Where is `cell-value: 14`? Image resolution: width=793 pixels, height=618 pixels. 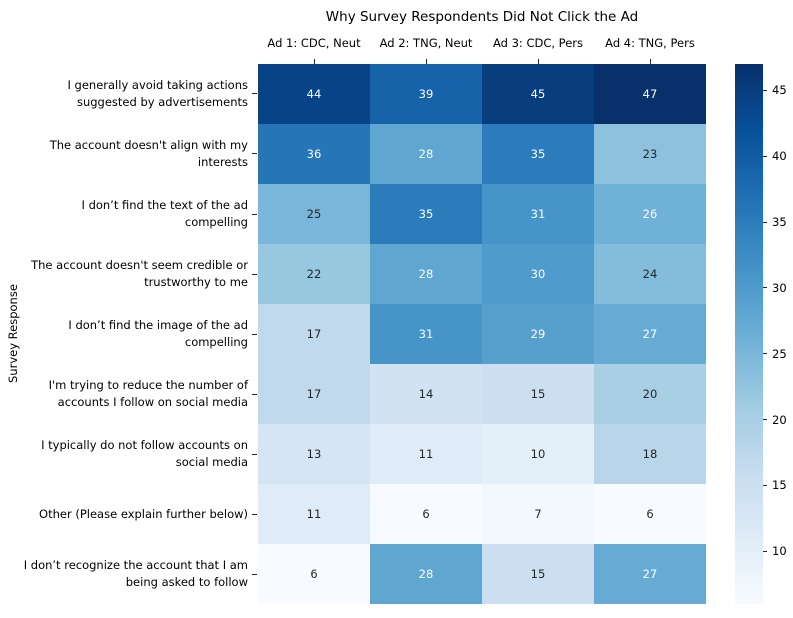
cell-value: 14 is located at coordinates (426, 394).